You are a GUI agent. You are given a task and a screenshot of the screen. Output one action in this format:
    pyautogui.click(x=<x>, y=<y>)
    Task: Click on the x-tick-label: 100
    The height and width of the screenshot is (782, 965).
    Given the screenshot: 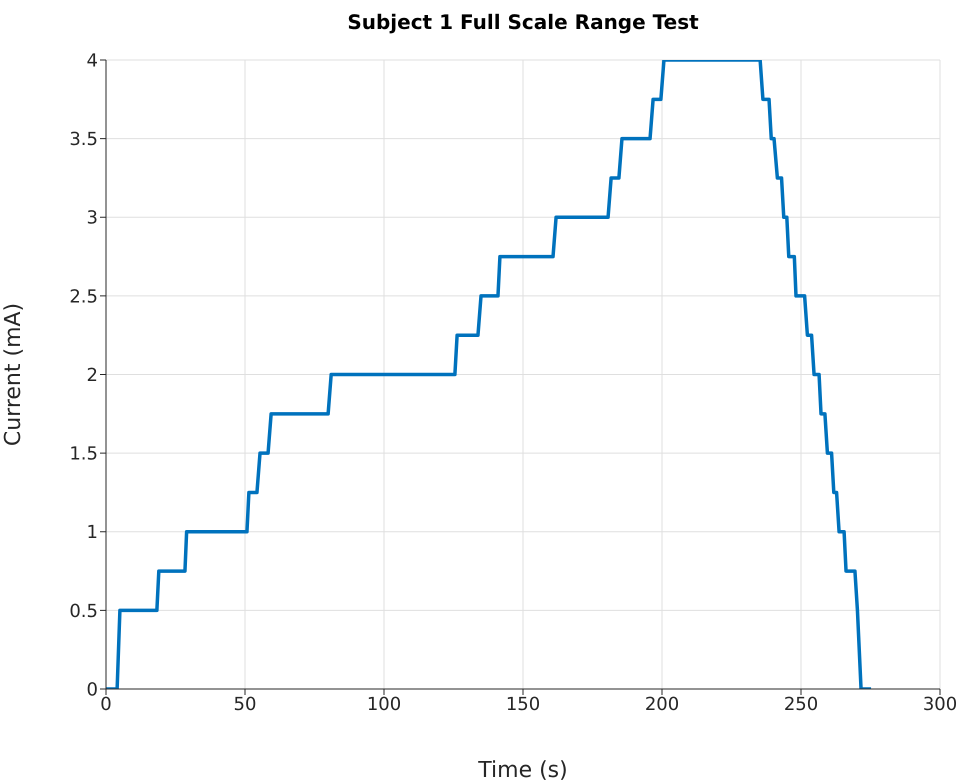 What is the action you would take?
    pyautogui.click(x=384, y=704)
    